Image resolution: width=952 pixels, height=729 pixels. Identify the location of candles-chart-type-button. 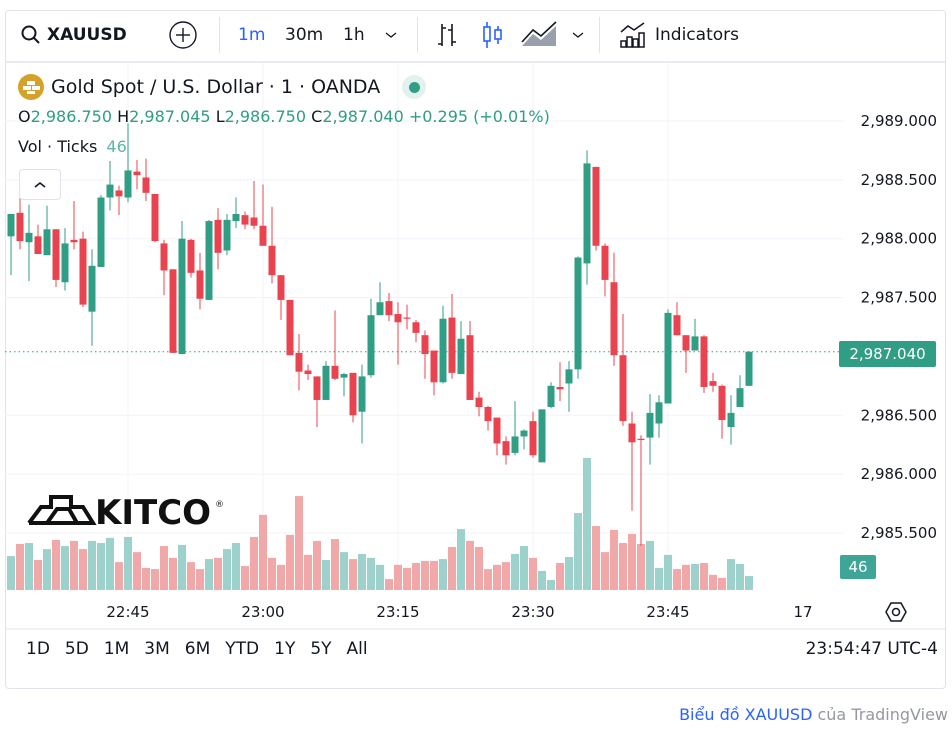
(493, 35).